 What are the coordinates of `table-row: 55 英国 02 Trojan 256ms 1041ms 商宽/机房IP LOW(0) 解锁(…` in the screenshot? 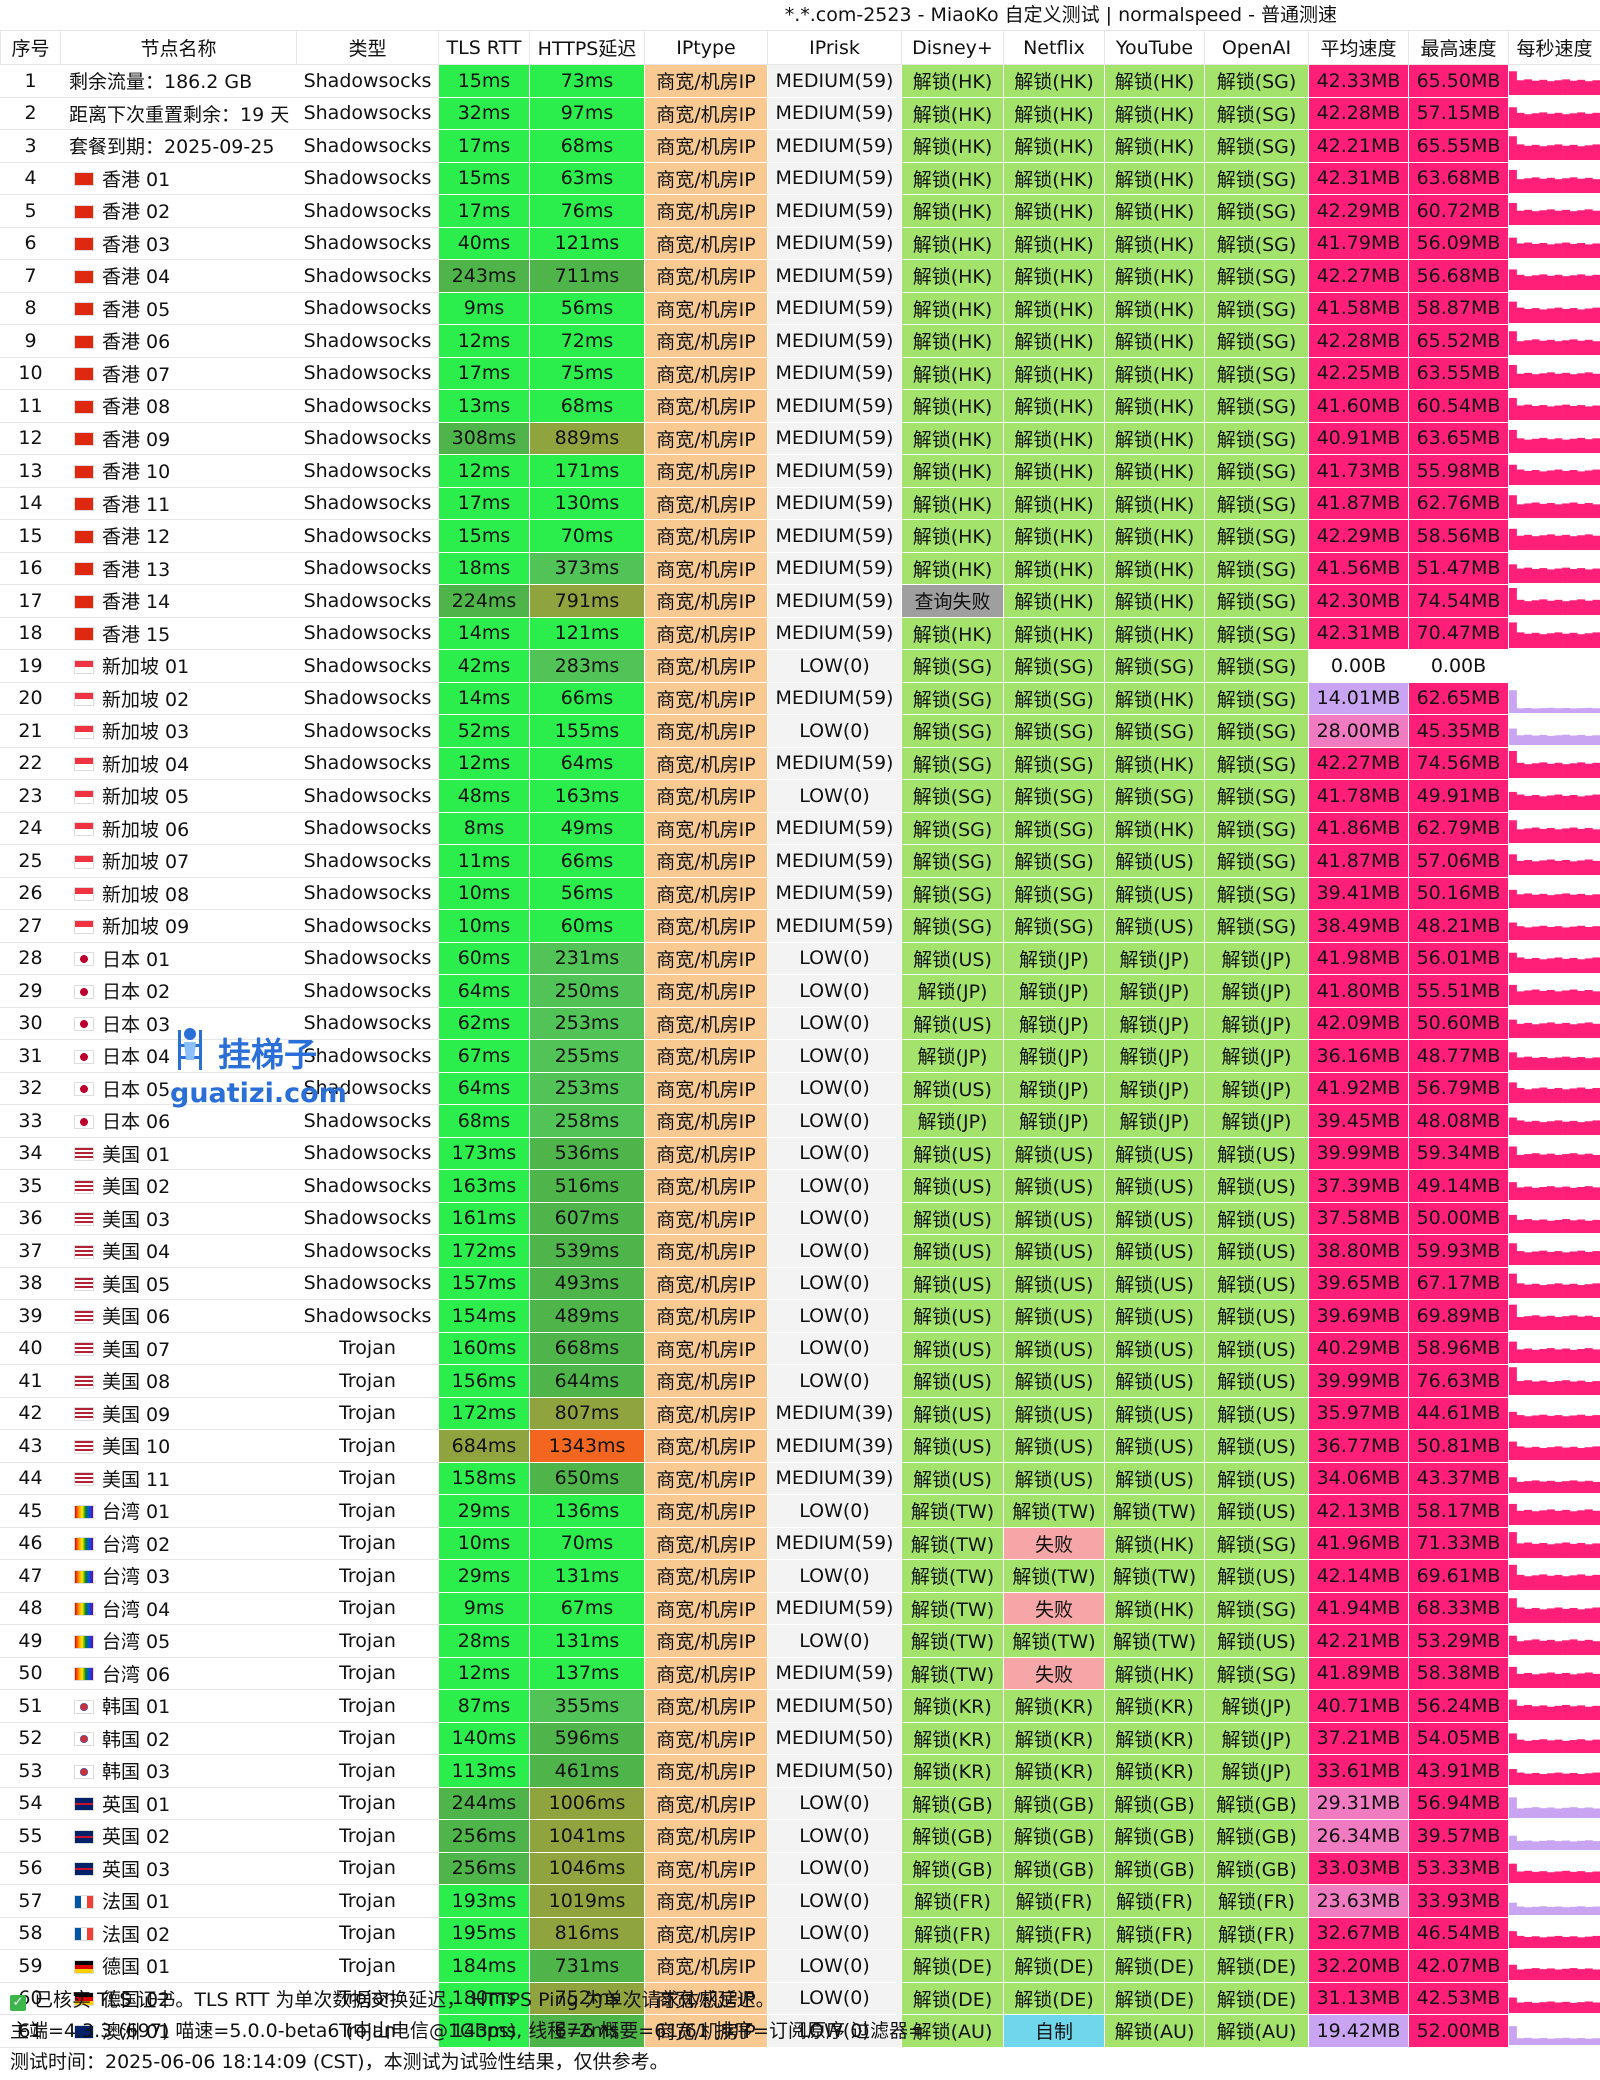 It's located at (800, 1836).